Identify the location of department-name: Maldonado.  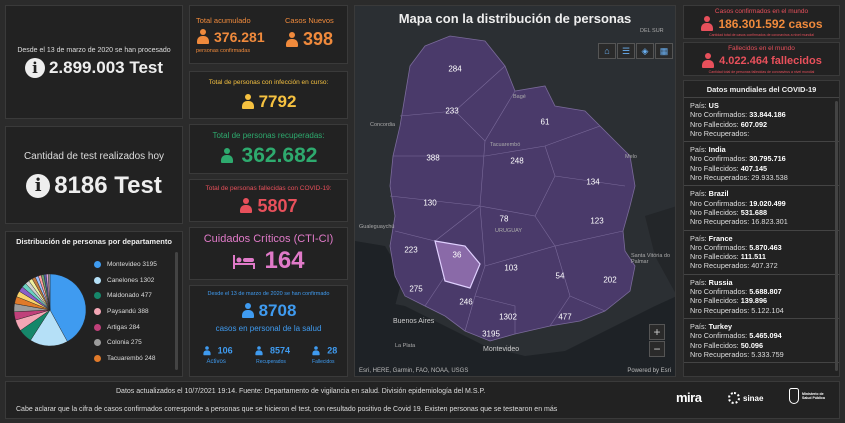
(123, 296).